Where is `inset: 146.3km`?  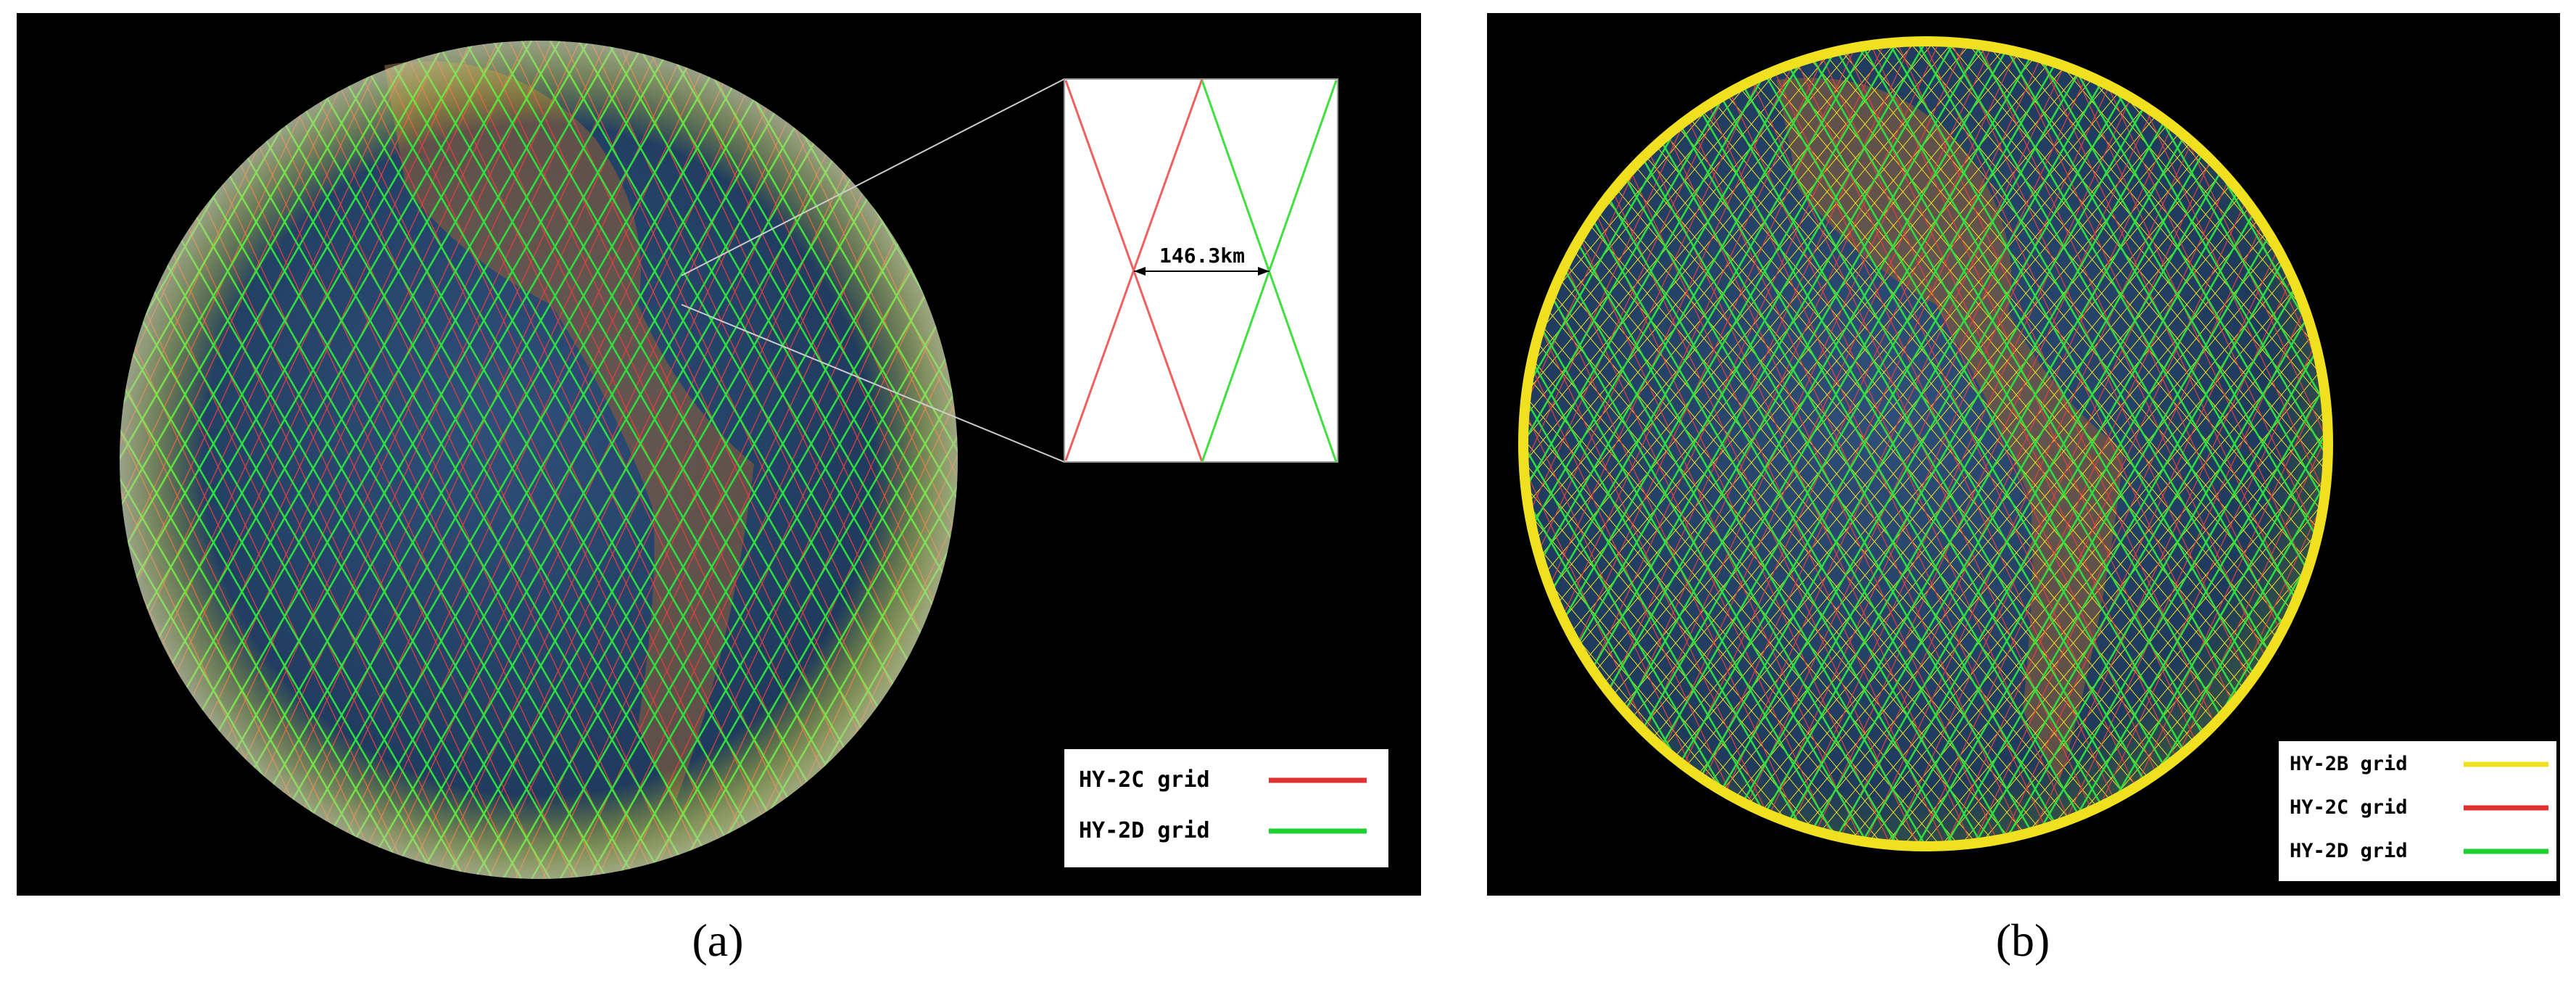
inset: 146.3km is located at coordinates (1201, 271).